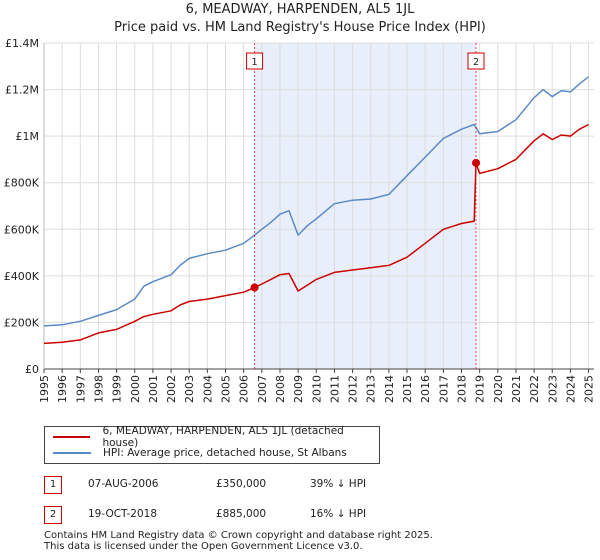 The image size is (600, 560). I want to click on sale-price: £885,000, so click(241, 514).